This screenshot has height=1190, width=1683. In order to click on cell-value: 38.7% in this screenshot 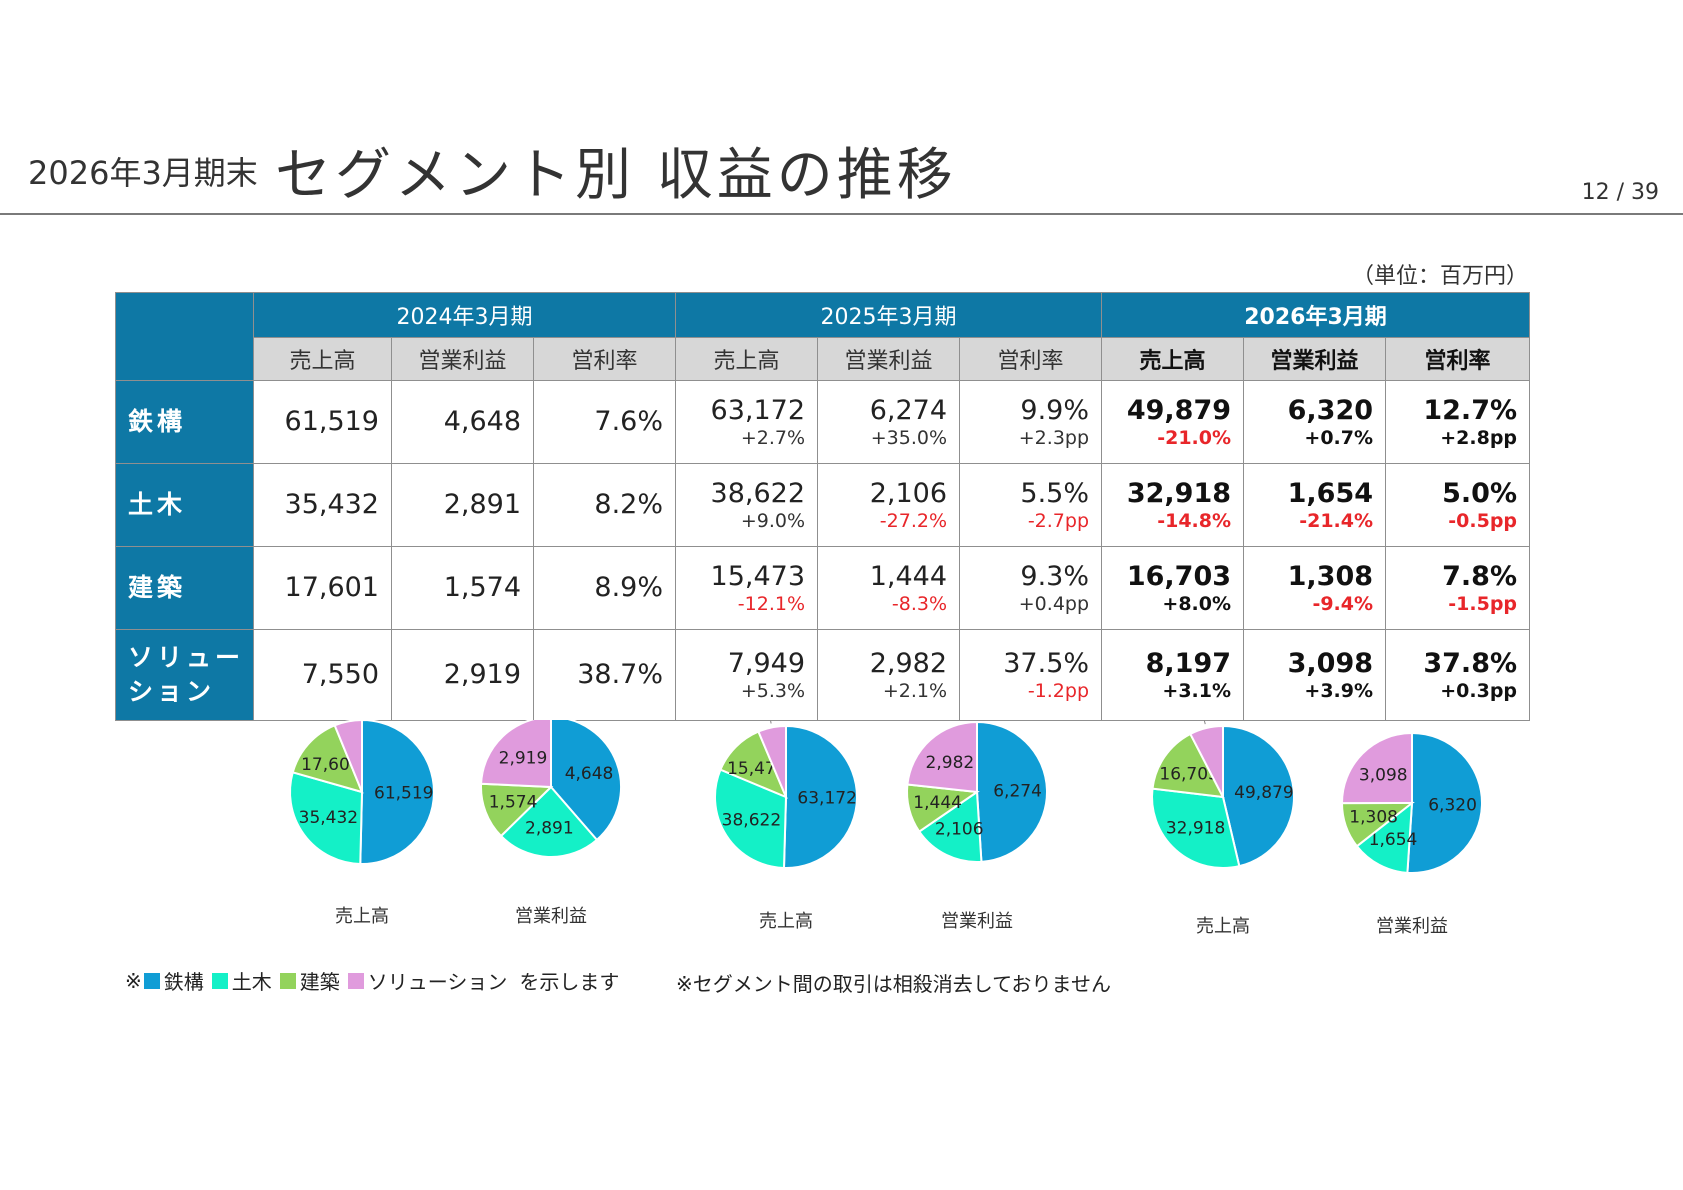, I will do `click(620, 674)`.